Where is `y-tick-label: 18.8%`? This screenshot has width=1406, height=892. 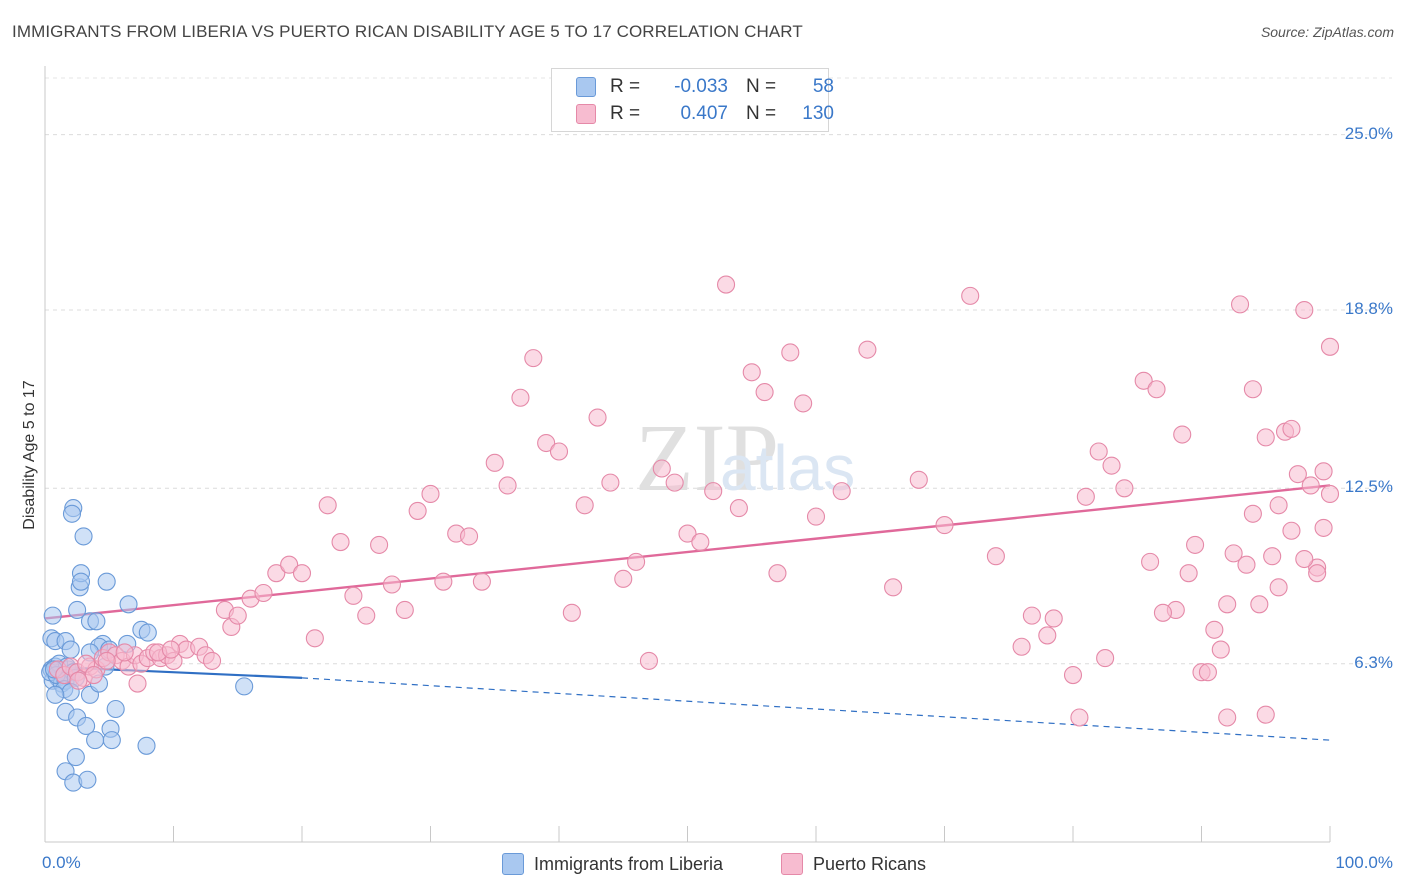 y-tick-label: 18.8% is located at coordinates (1368, 309).